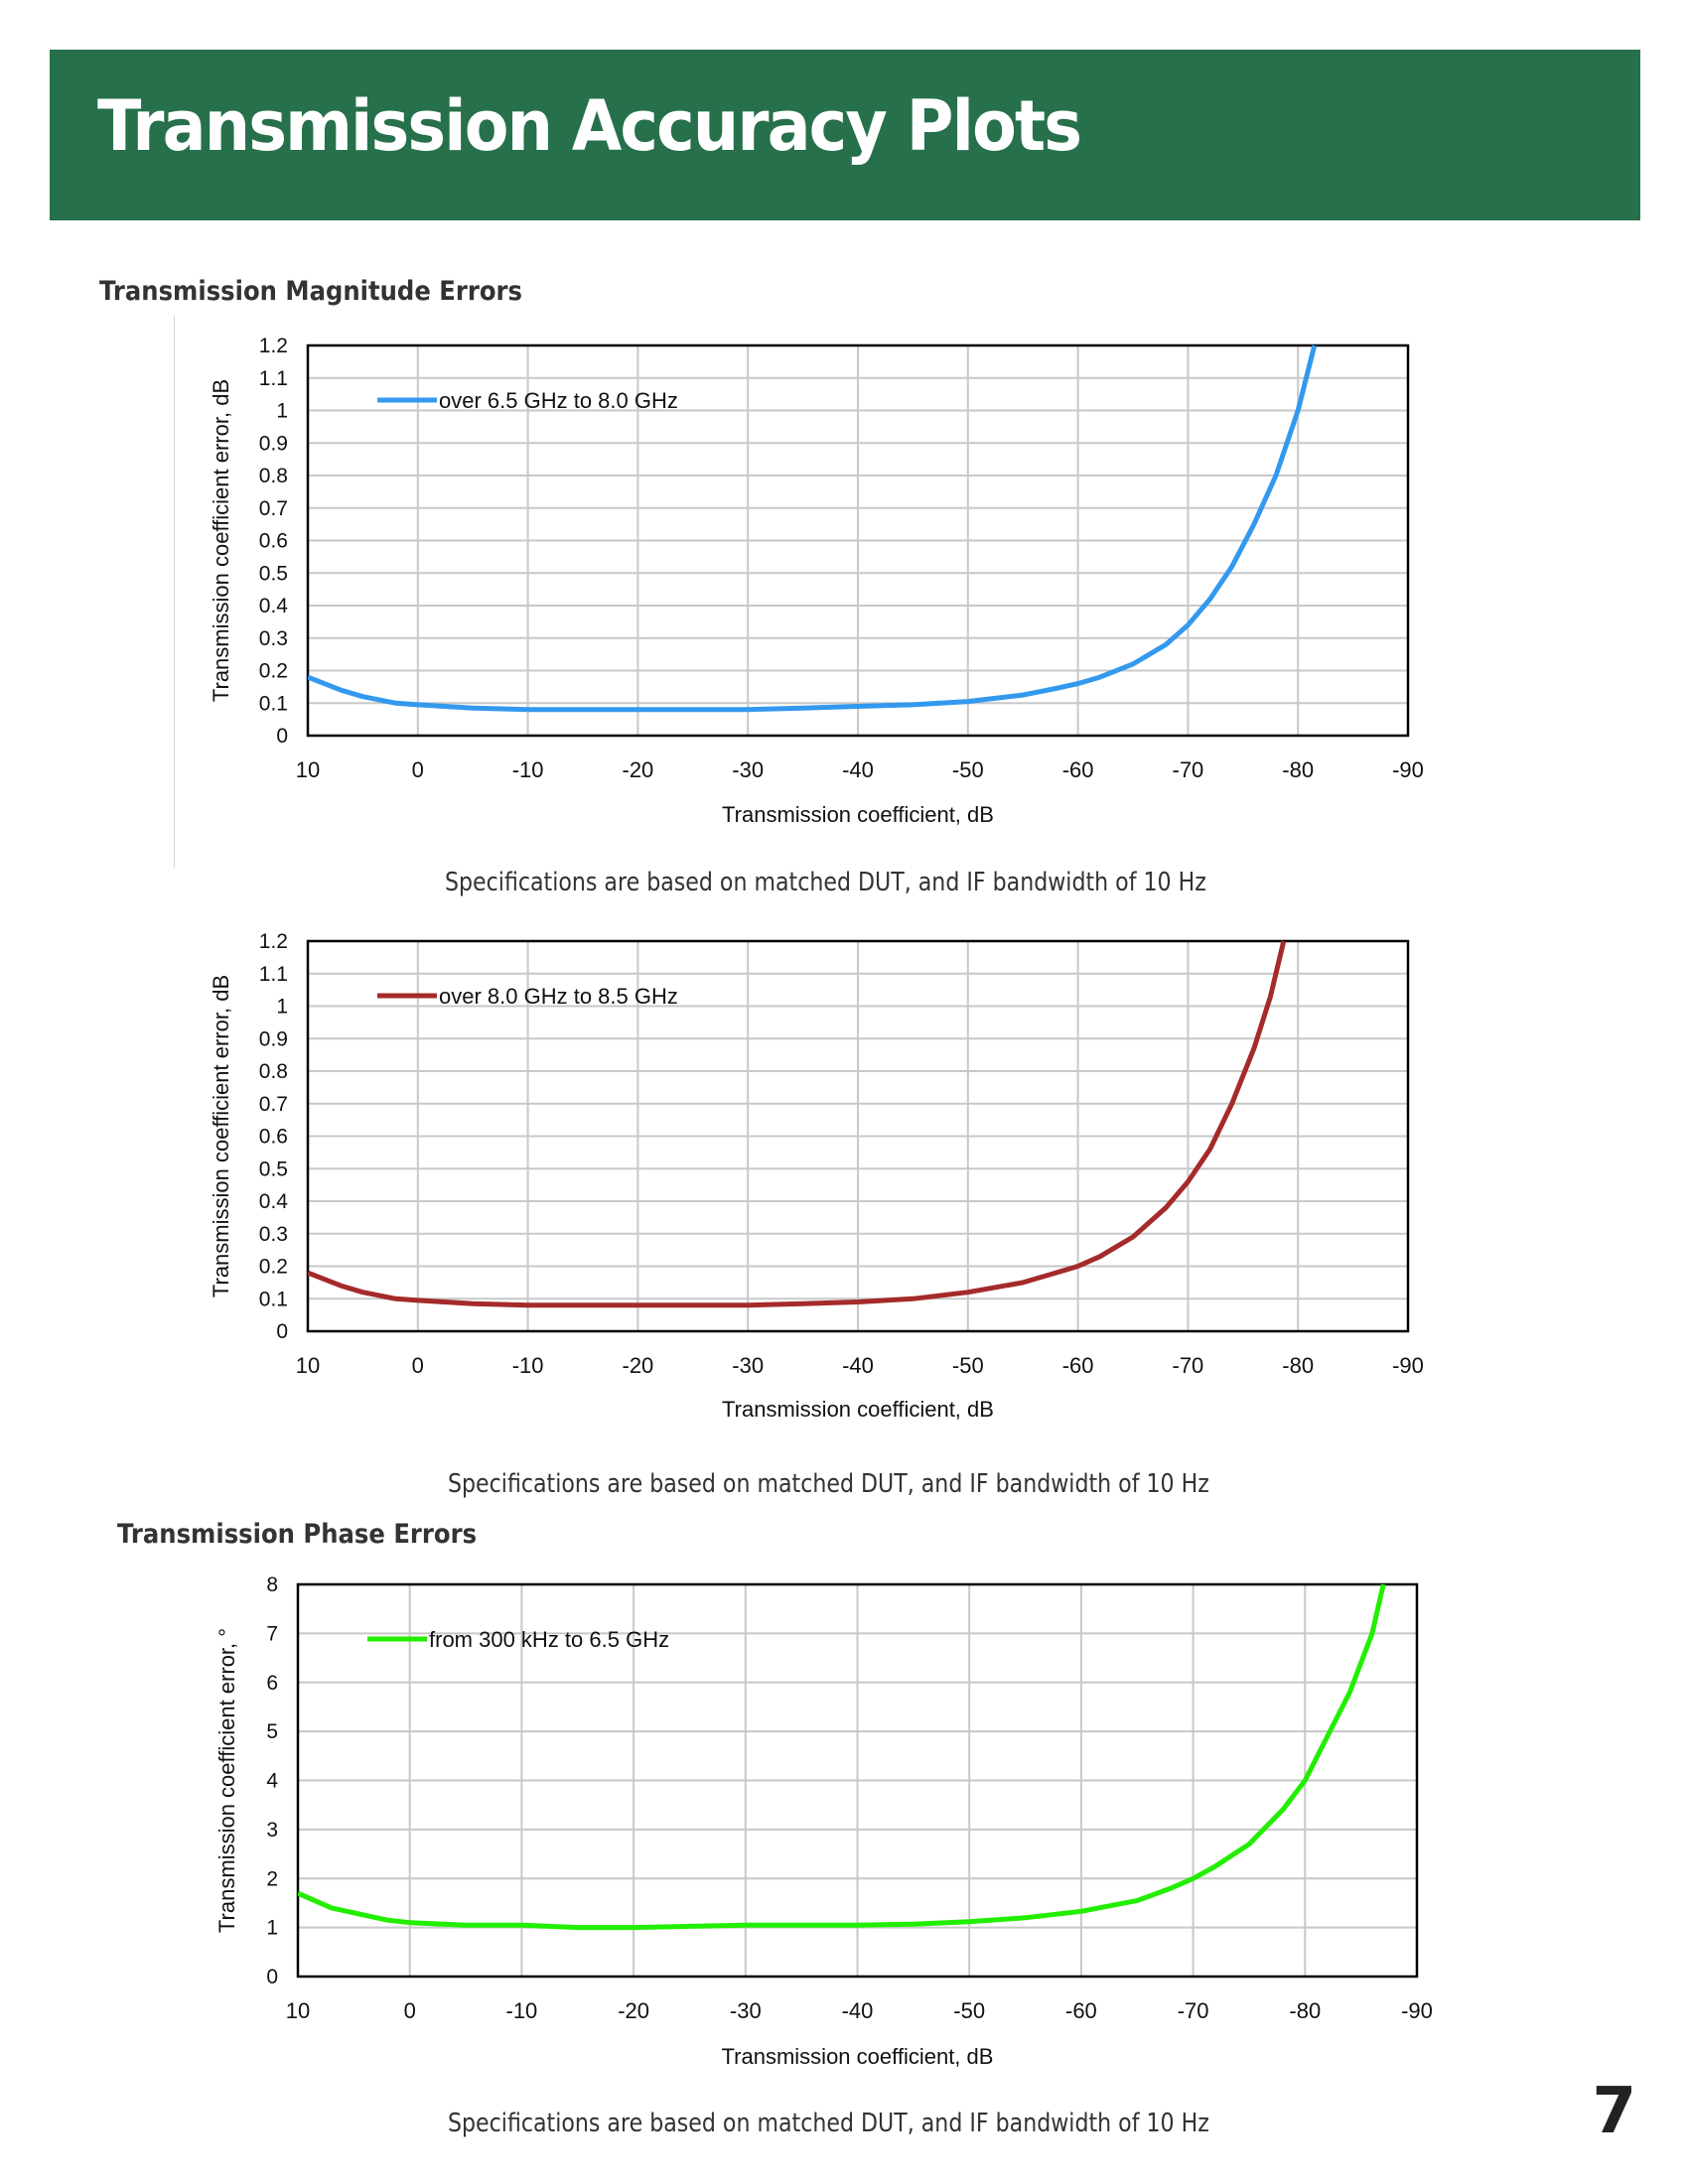 This screenshot has width=1688, height=2184. Describe the element at coordinates (272, 1878) in the screenshot. I see `y-tick-label: 2` at that location.